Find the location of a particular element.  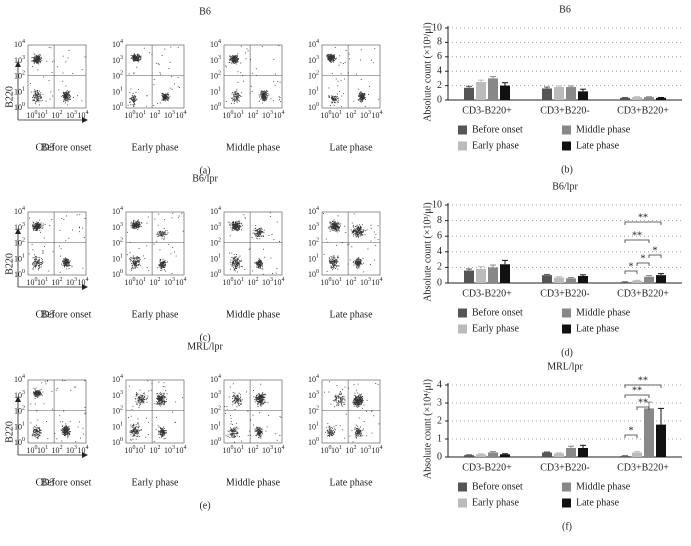

y-tick-label: 103 is located at coordinates (19, 394).